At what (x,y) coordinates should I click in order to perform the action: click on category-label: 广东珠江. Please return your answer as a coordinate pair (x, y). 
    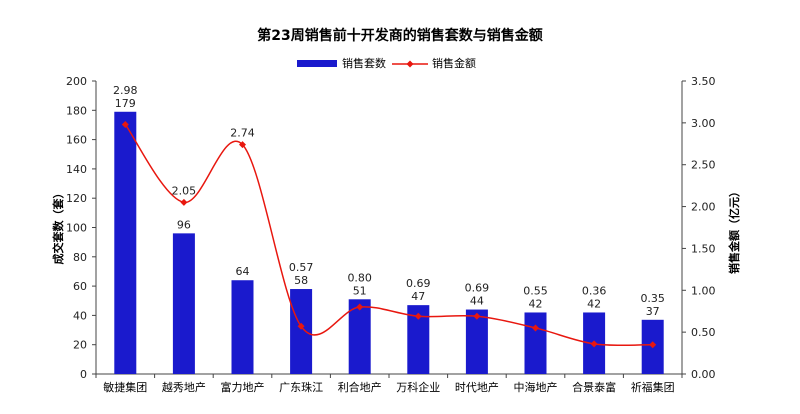
    Looking at the image, I should click on (301, 387).